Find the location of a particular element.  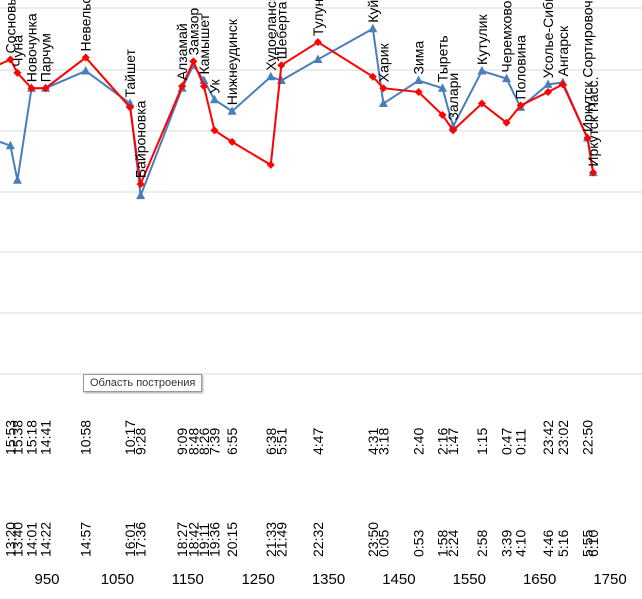

time-label-top: 22:50 is located at coordinates (587, 437).